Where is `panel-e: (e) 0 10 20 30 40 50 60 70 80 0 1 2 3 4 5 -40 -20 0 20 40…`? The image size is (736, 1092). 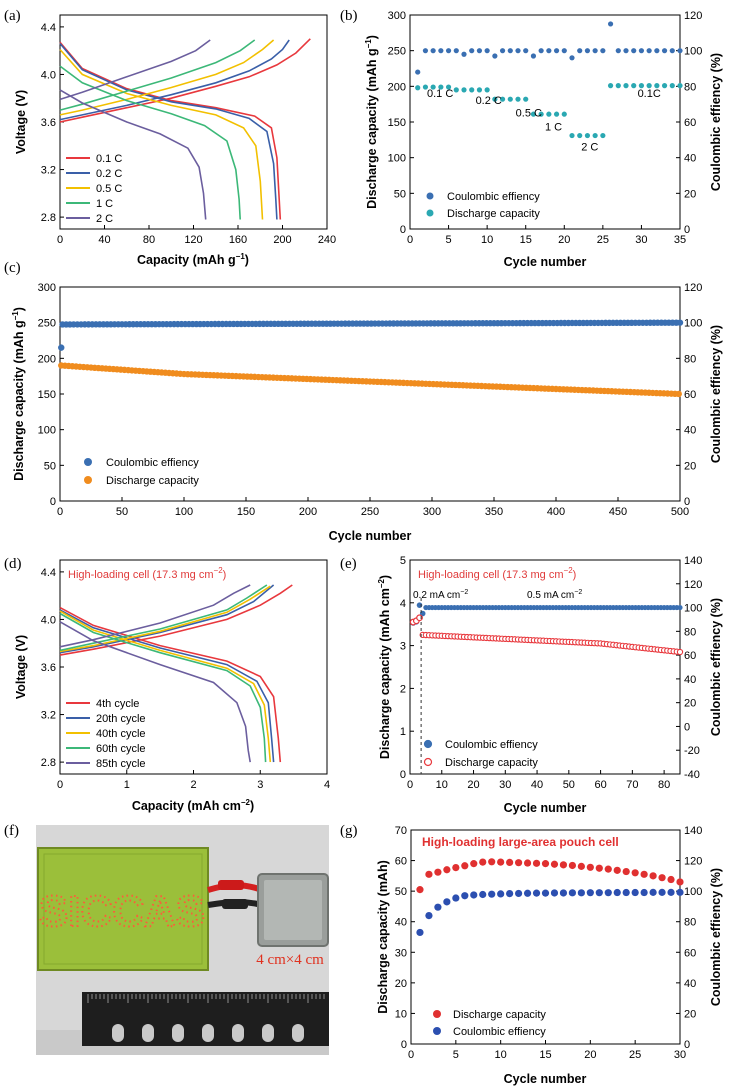 panel-e: (e) 0 10 20 30 40 50 60 70 80 0 1 2 3 4 5 -40 -20 0 20 40… is located at coordinates (531, 685).